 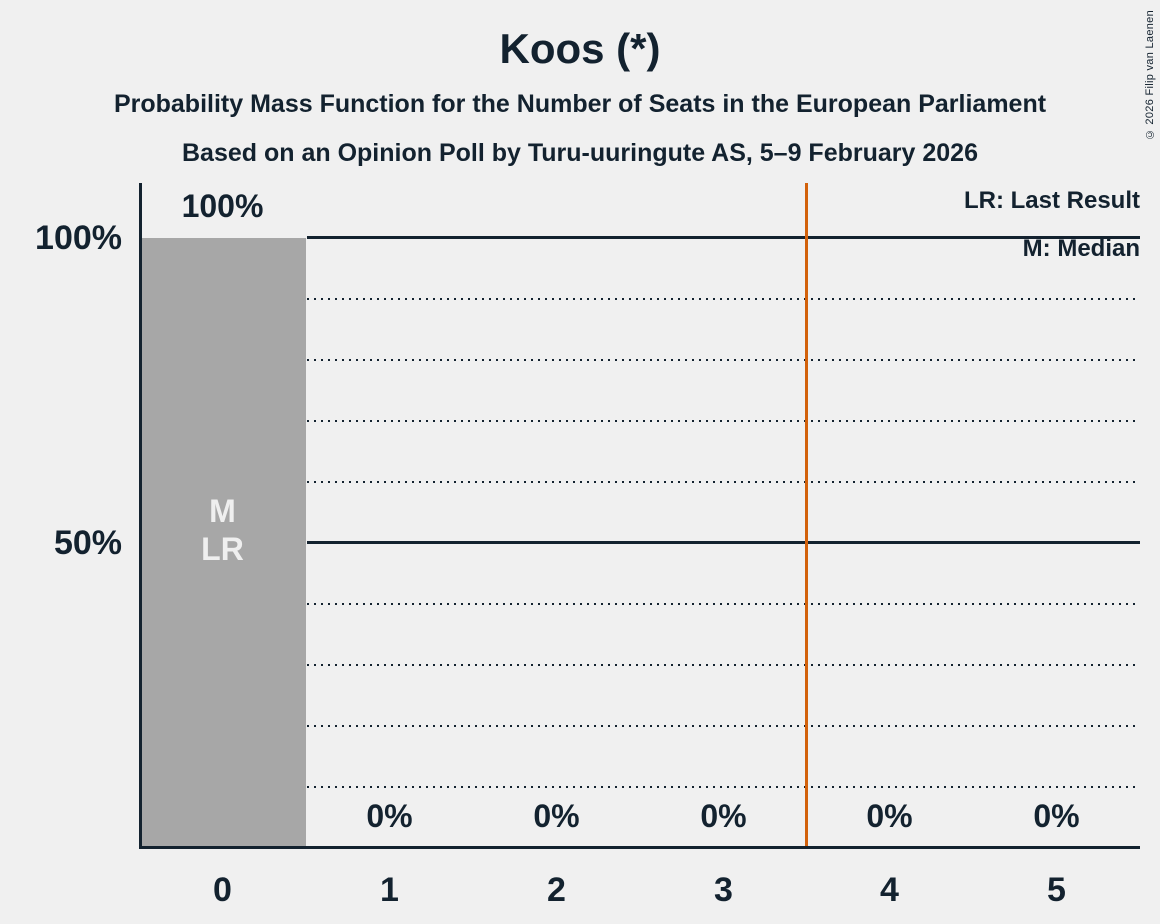 I want to click on median-marker-label: M, so click(x=222, y=511).